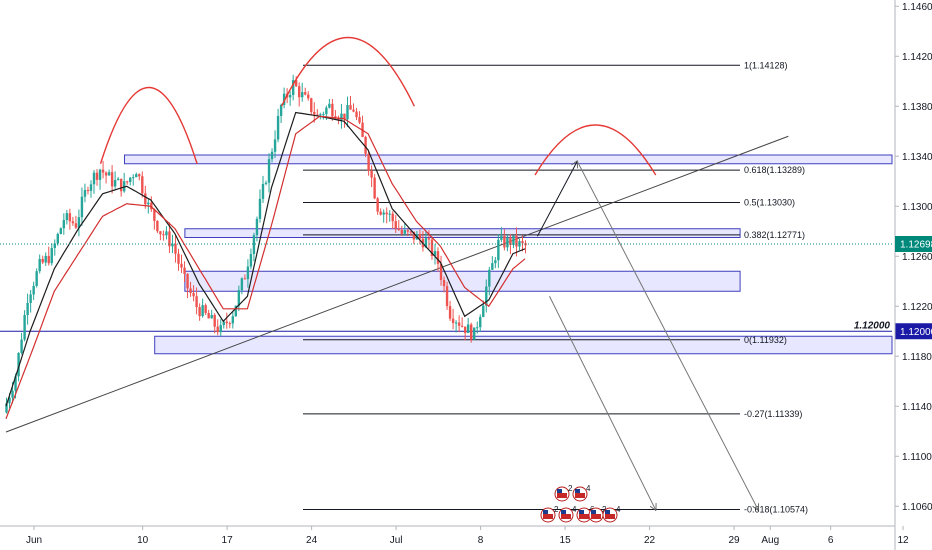  What do you see at coordinates (917, 257) in the screenshot?
I see `y-tick-label: 1.12600` at bounding box center [917, 257].